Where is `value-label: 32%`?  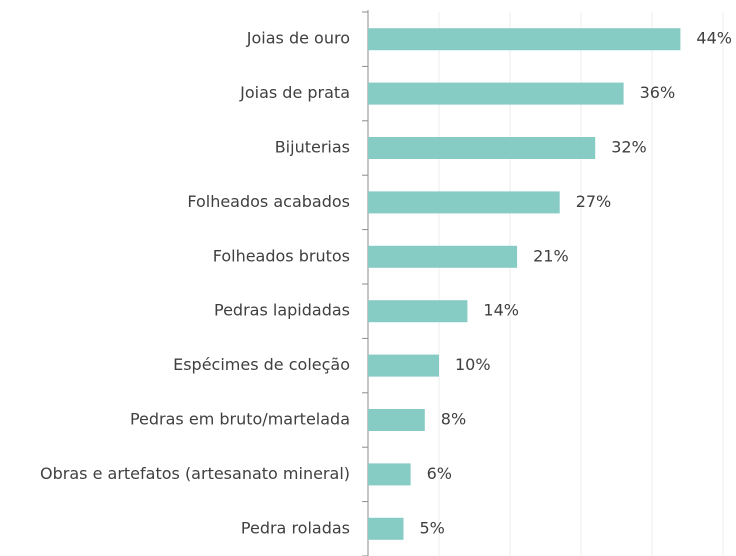
value-label: 32% is located at coordinates (629, 147).